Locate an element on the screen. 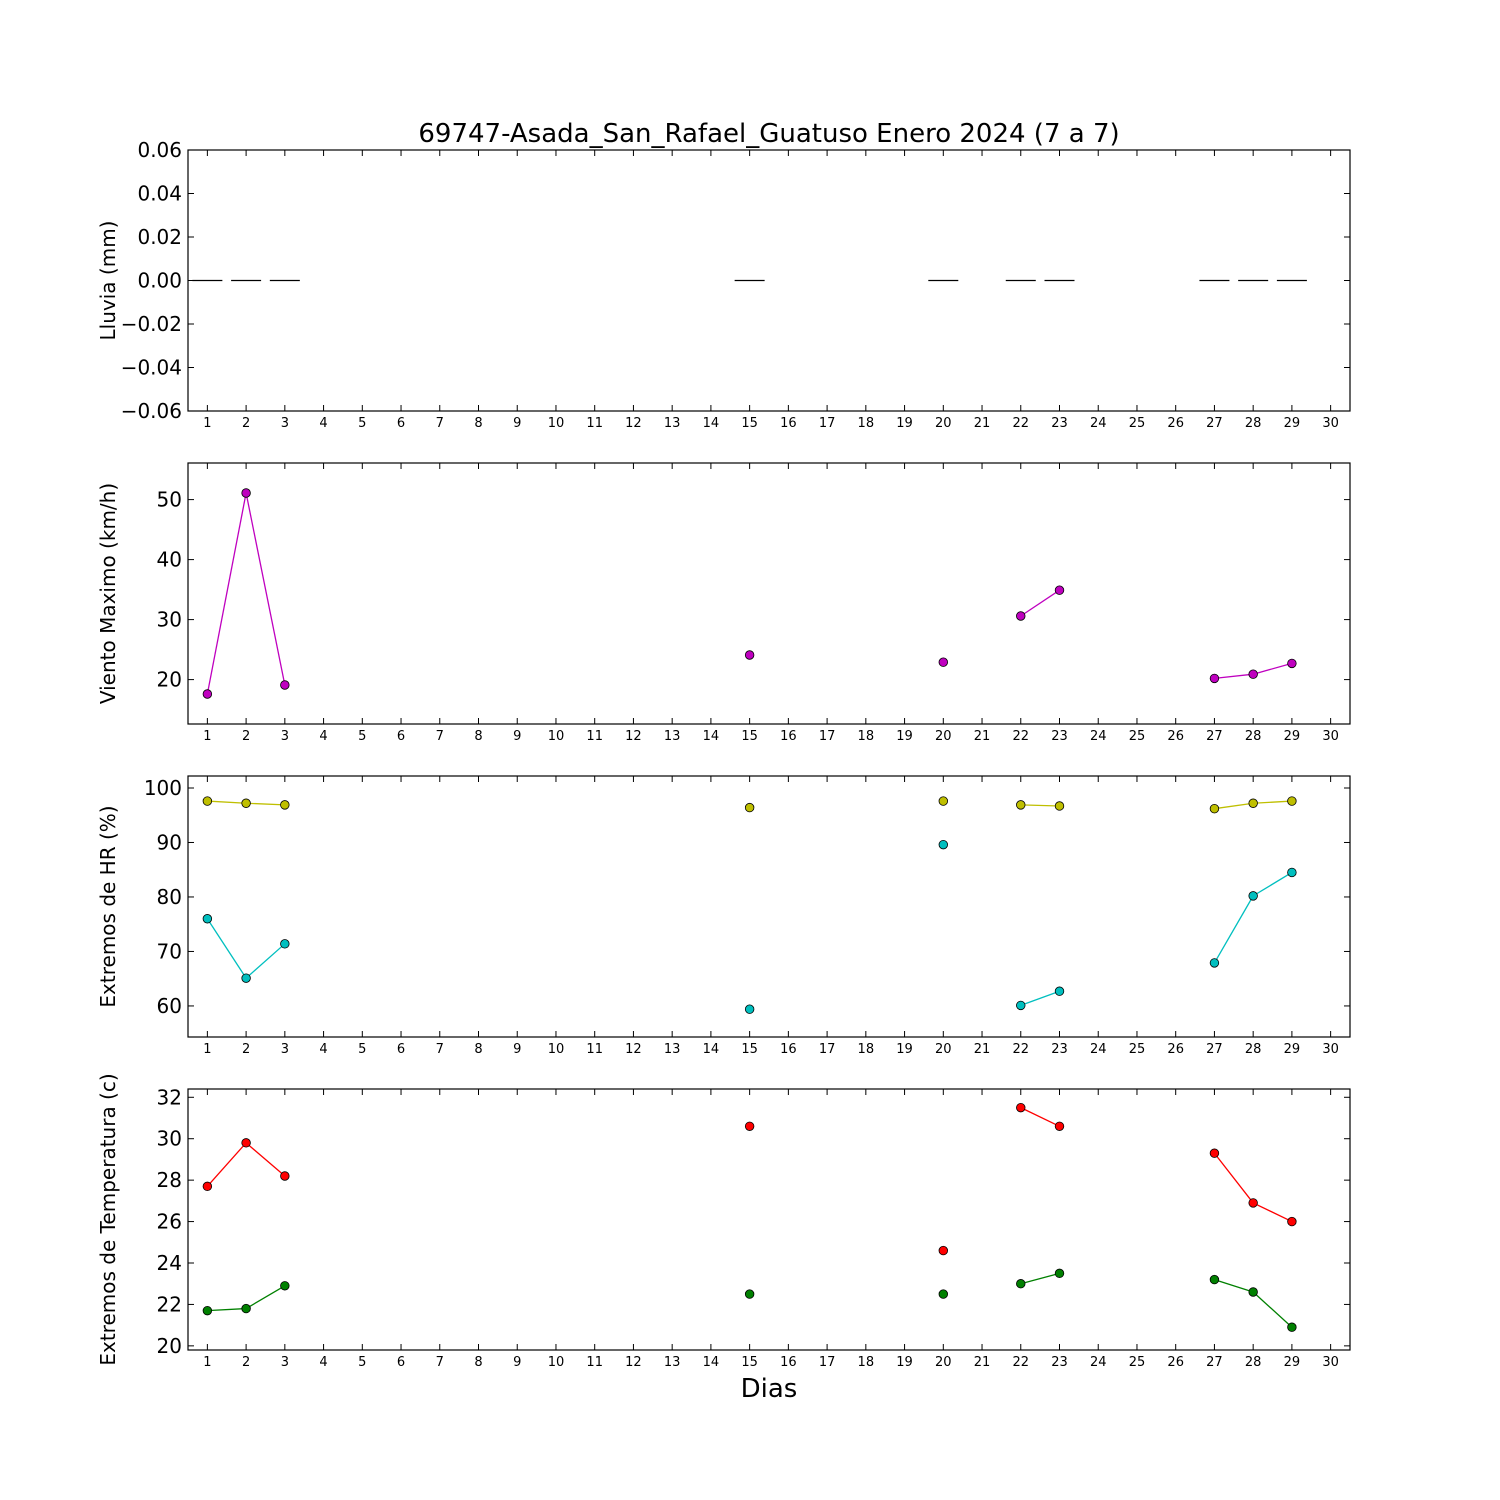  x-tick-label: 29 is located at coordinates (1292, 1049).